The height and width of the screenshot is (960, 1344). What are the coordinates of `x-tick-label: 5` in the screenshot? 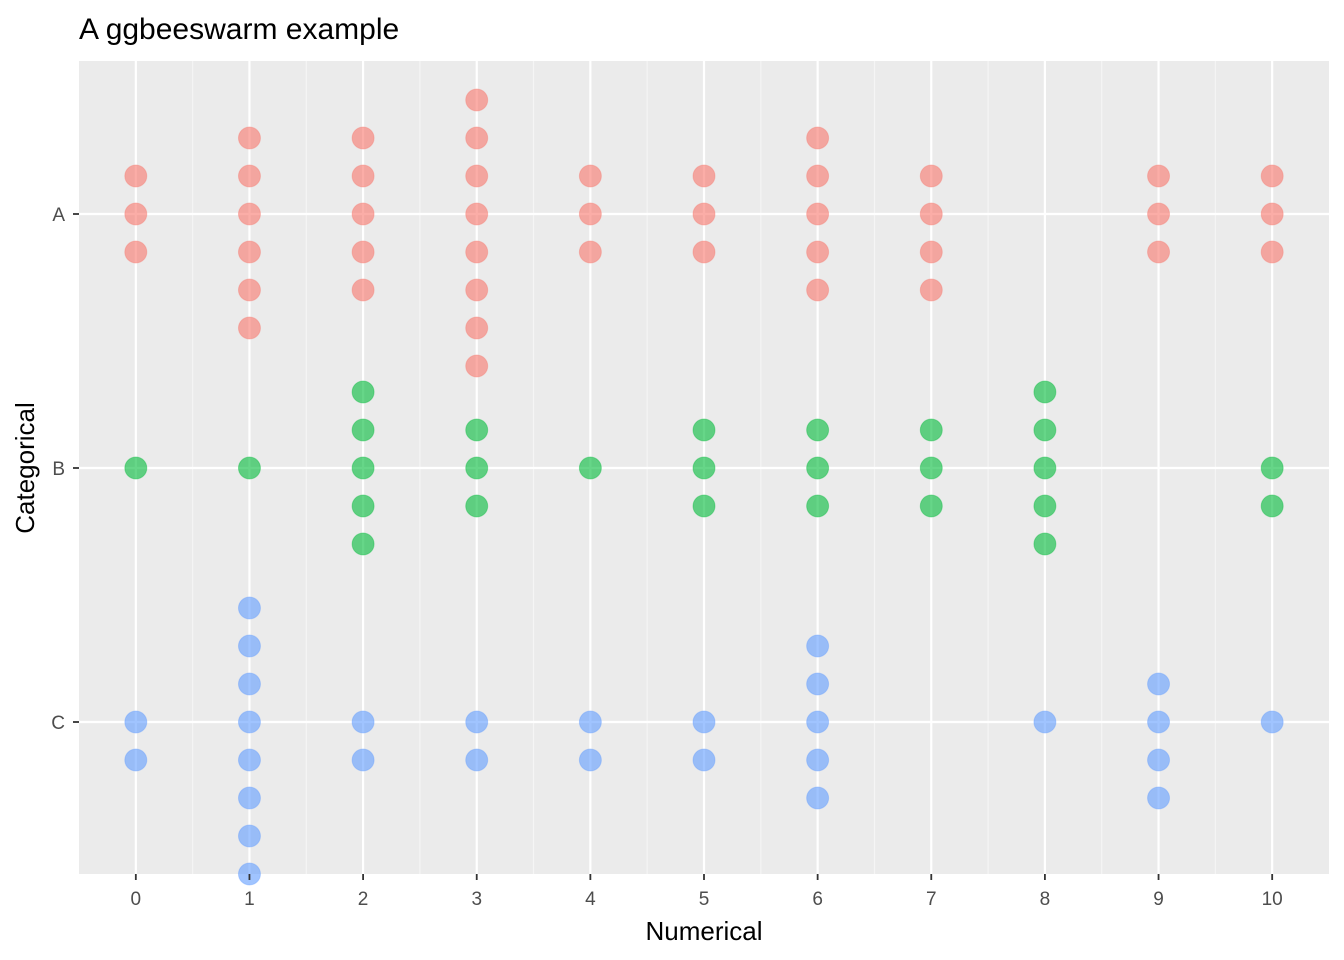 It's located at (704, 899).